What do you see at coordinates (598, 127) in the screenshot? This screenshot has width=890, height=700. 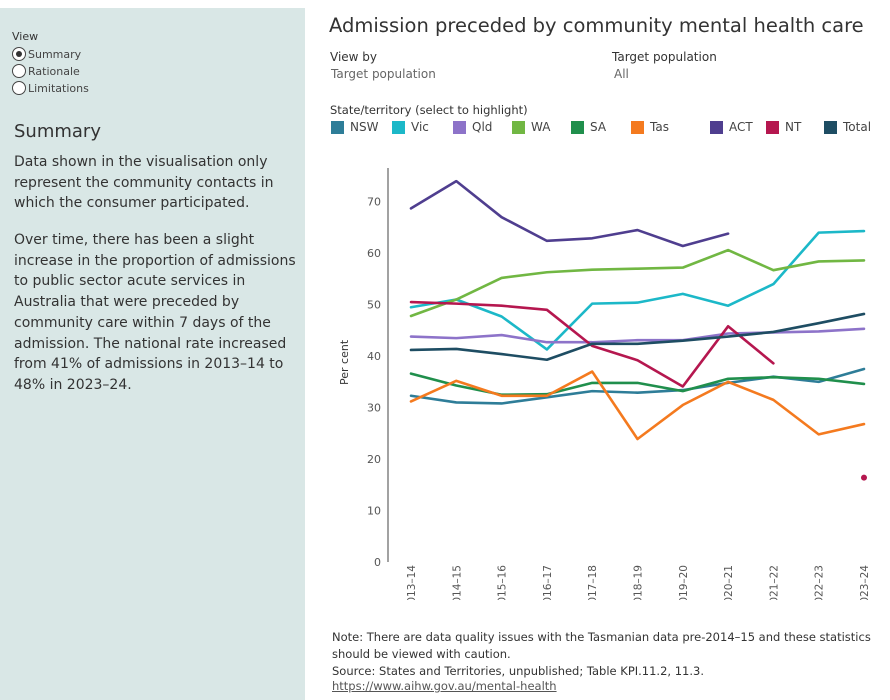 I see `legend-label: SA` at bounding box center [598, 127].